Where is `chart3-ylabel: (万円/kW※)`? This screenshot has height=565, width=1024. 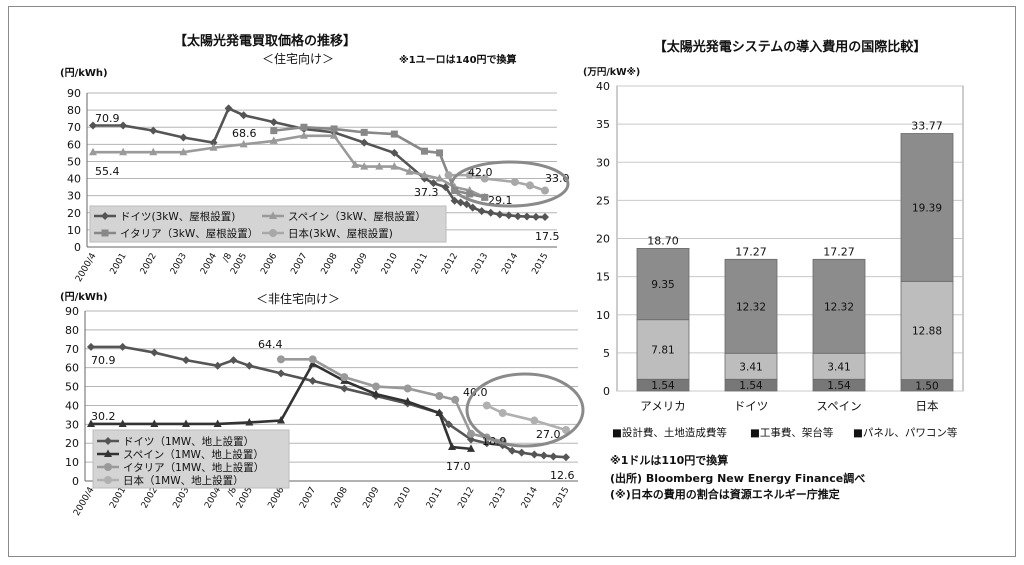 chart3-ylabel: (万円/kW※) is located at coordinates (611, 72).